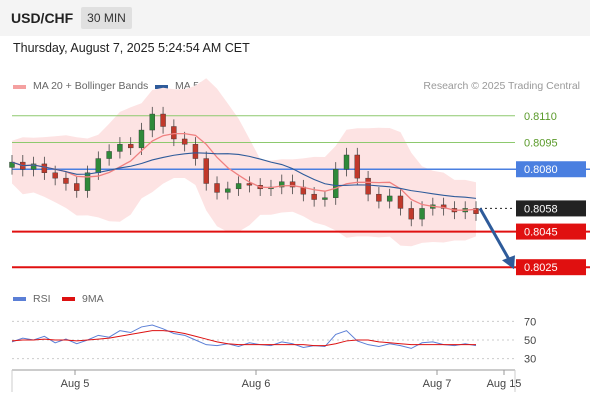  What do you see at coordinates (256, 384) in the screenshot?
I see `x-tick-label: Aug 6` at bounding box center [256, 384].